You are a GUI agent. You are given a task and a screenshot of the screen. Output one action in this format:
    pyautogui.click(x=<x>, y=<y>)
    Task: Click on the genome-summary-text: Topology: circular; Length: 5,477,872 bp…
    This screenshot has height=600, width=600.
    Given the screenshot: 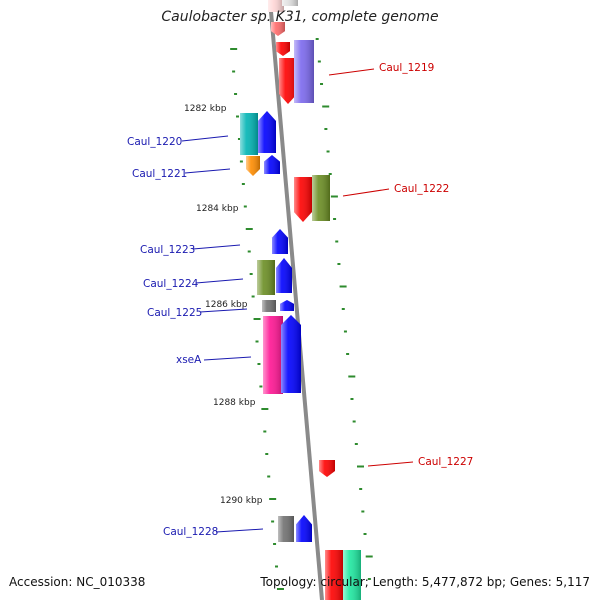 What is the action you would take?
    pyautogui.click(x=425, y=582)
    